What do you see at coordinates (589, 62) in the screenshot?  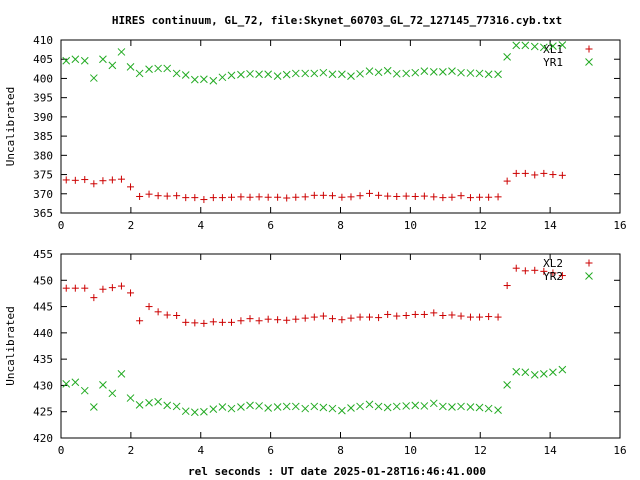 I see `legend-marker` at bounding box center [589, 62].